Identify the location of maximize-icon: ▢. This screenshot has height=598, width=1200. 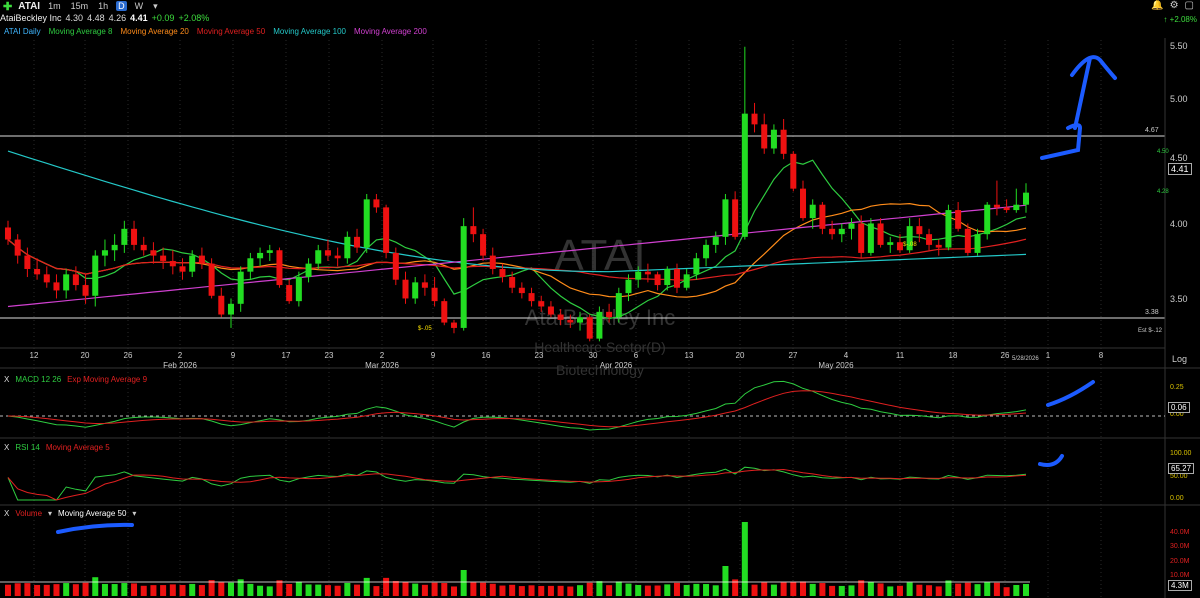
(1189, 5).